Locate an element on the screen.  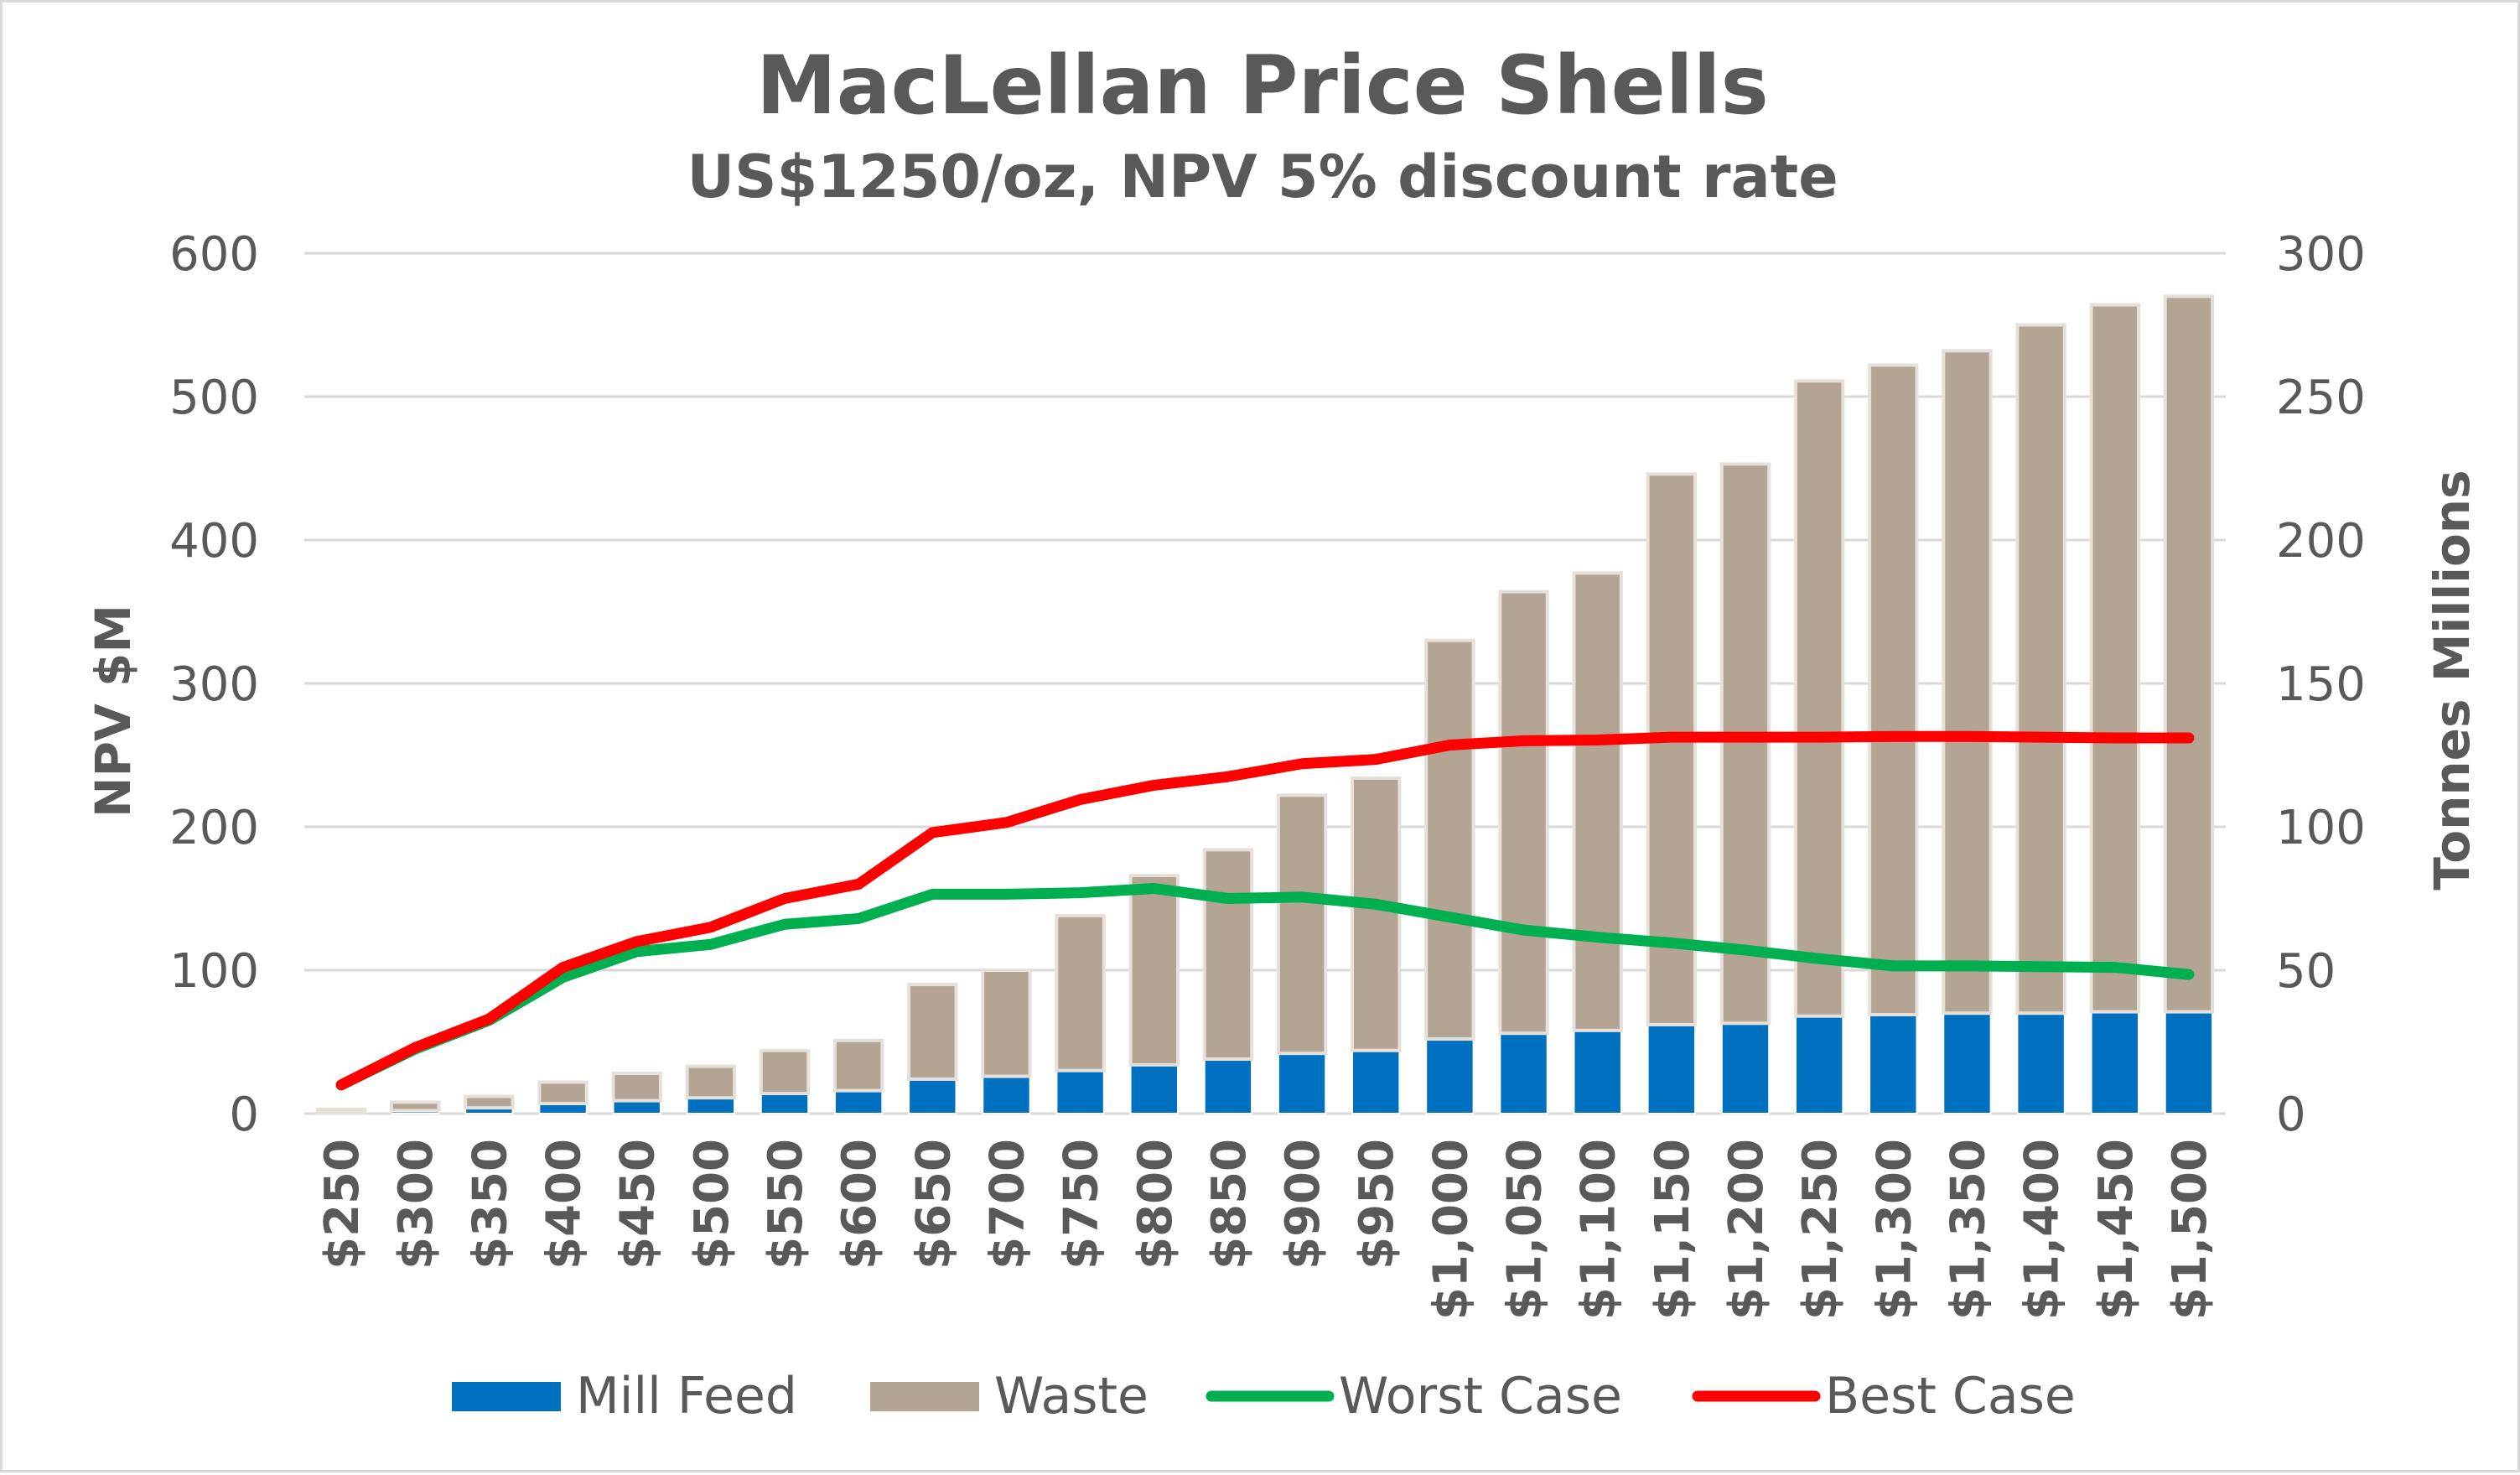
x-tick-label: $1,500 is located at coordinates (2190, 1230).